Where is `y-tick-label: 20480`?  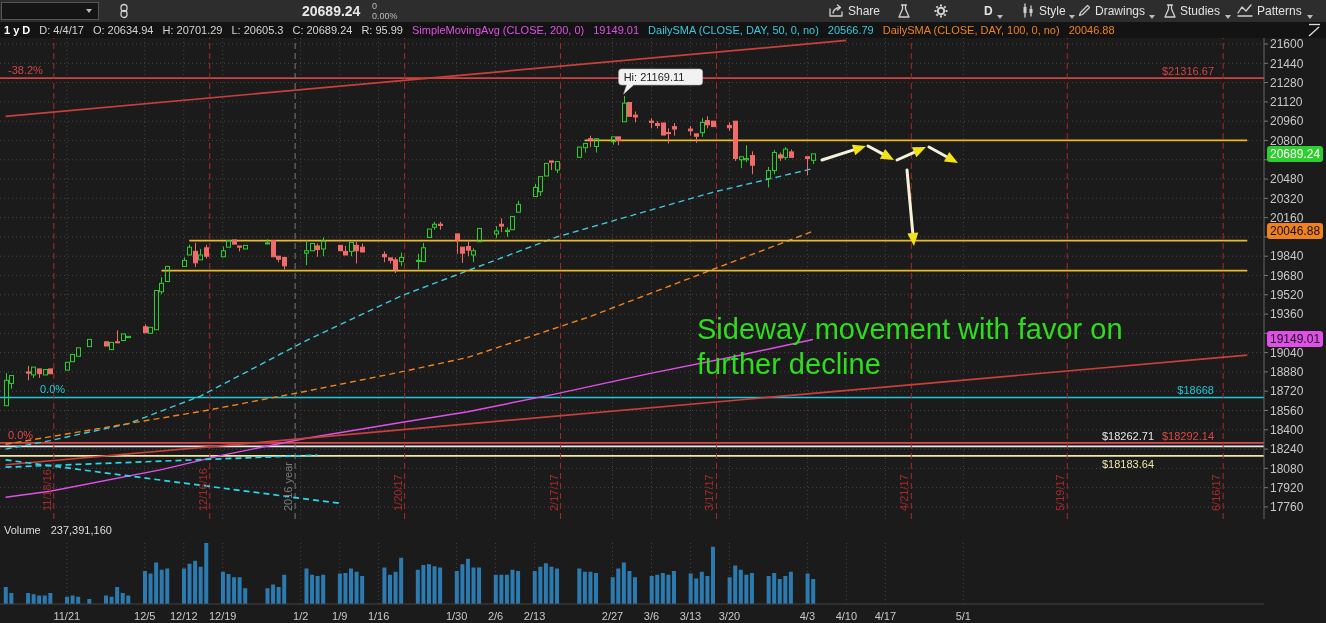 y-tick-label: 20480 is located at coordinates (1287, 179).